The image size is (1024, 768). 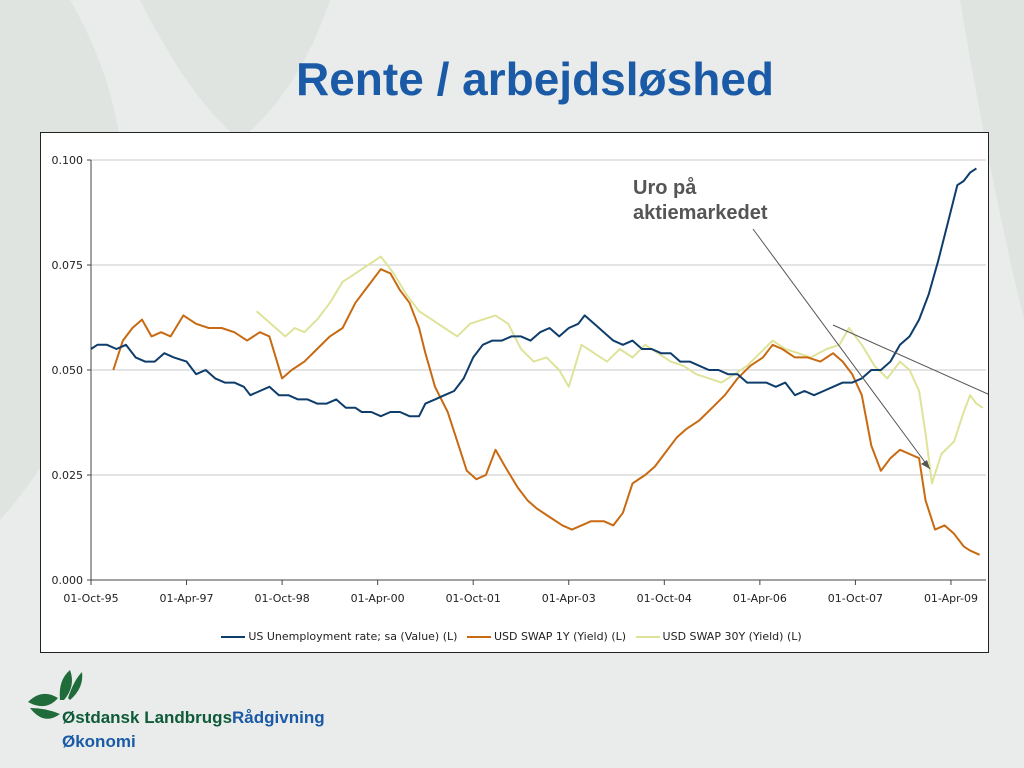 I want to click on x-tick-label: 01-Oct-07, so click(x=855, y=598).